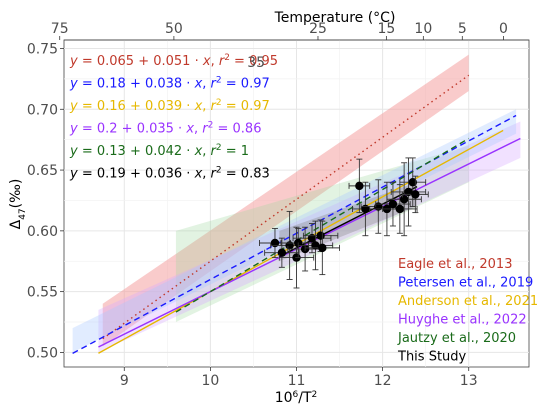 The height and width of the screenshot is (411, 550). What do you see at coordinates (297, 381) in the screenshot?
I see `x-tick-label: 11` at bounding box center [297, 381].